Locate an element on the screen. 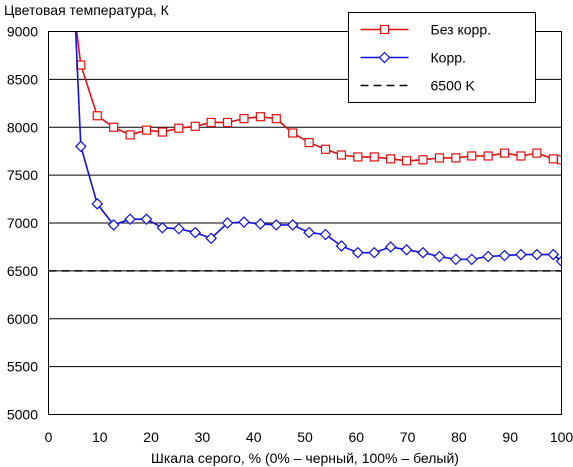  y-tick-label: 5000 is located at coordinates (22, 415).